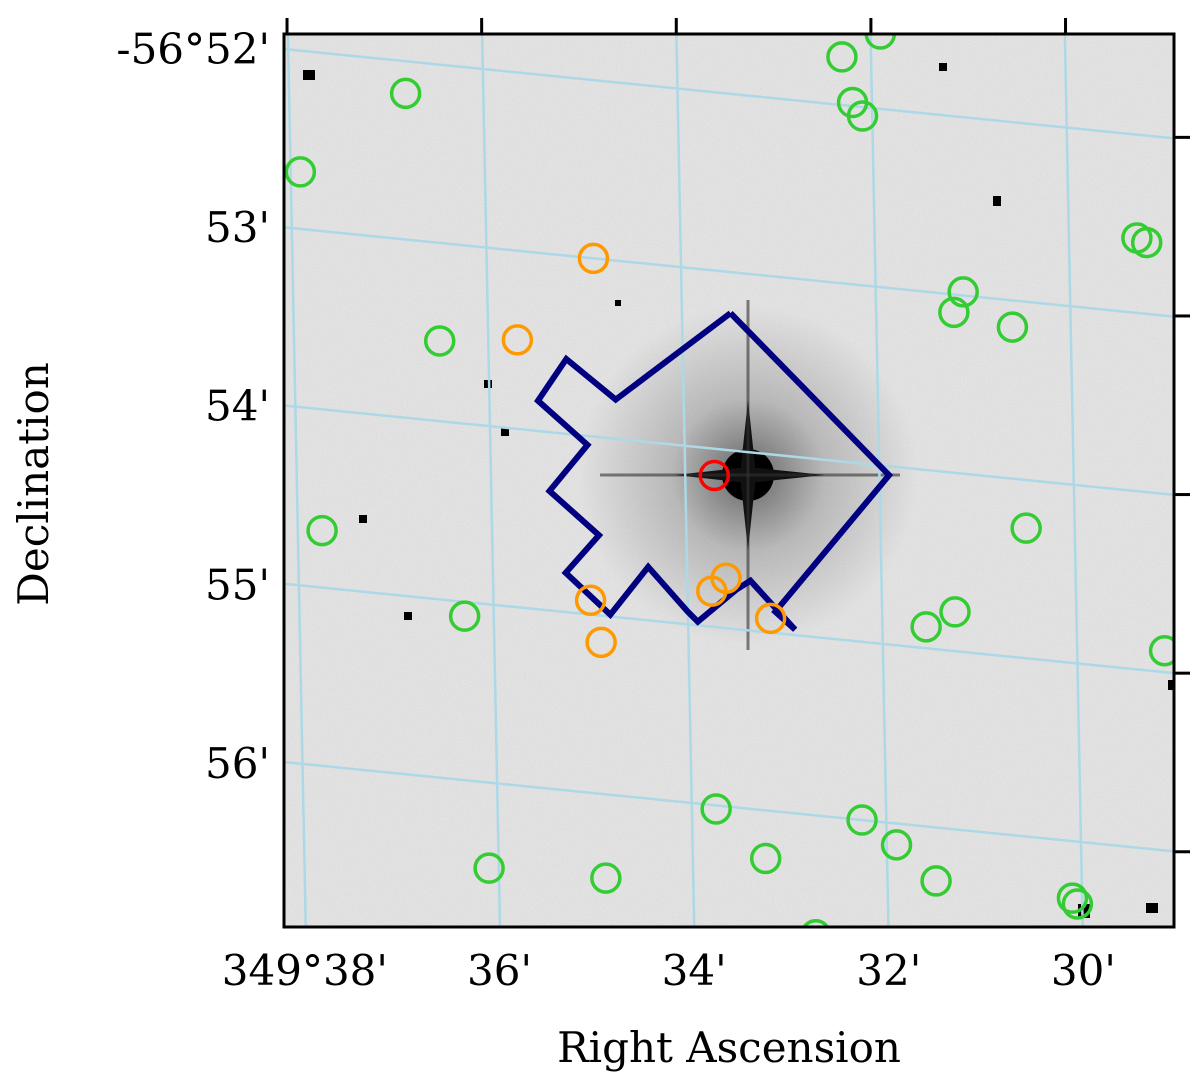  I want to click on instrument-footprint, so click(714, 471).